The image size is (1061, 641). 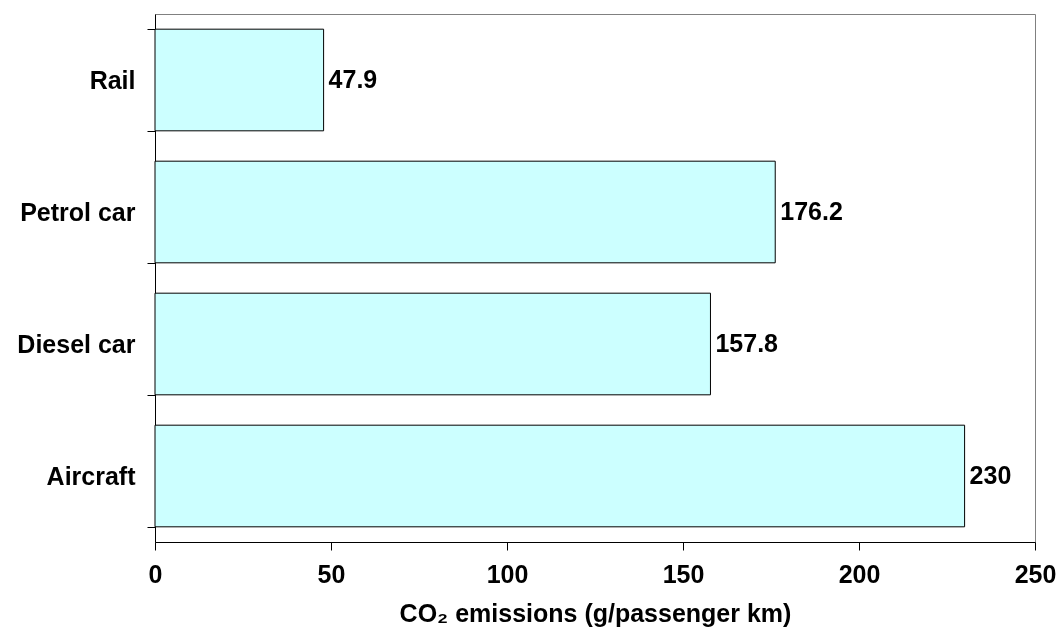 I want to click on x-axis-title: CO₂ emissions (g/passenger km), so click(x=595, y=612).